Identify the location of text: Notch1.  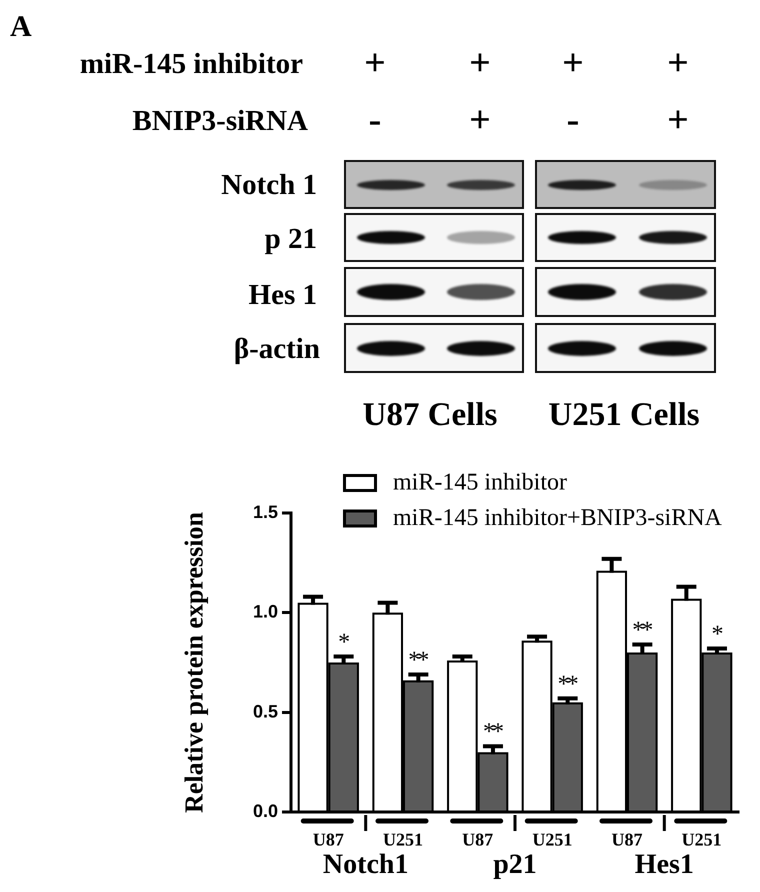
(365, 864).